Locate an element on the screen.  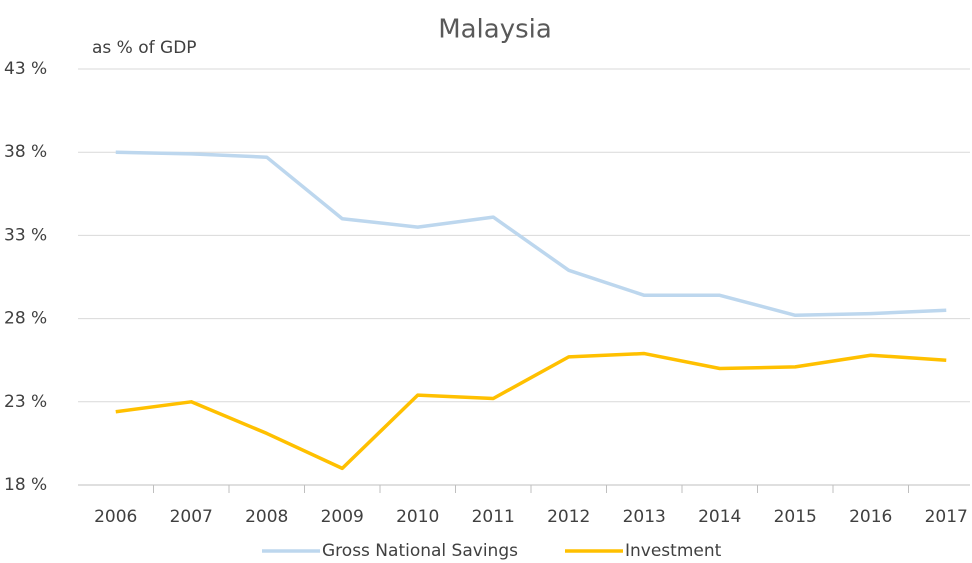
x-tick-label: 2014 is located at coordinates (719, 517).